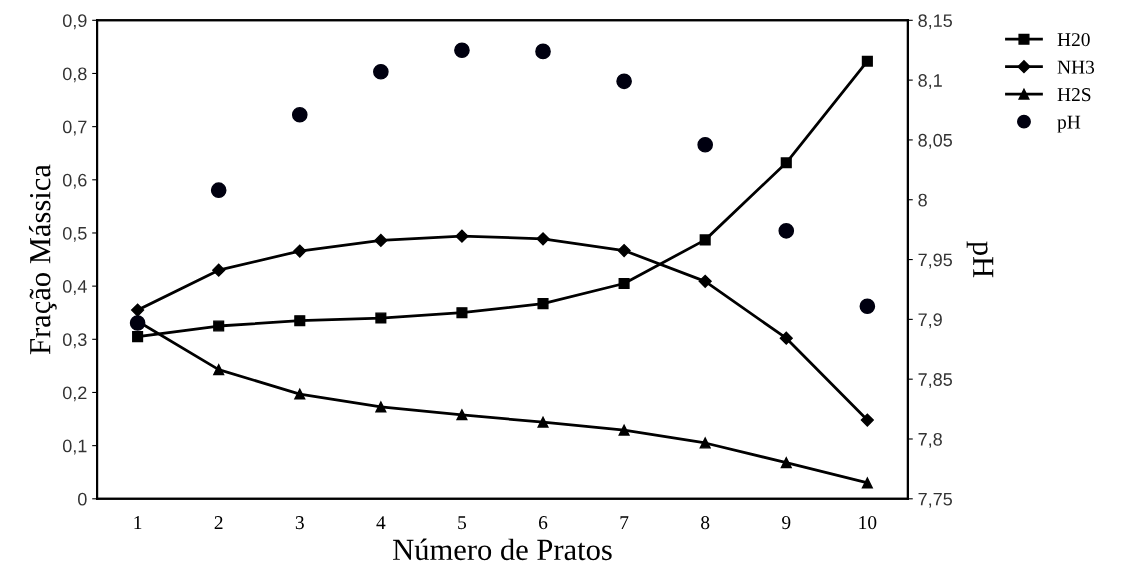  What do you see at coordinates (935, 381) in the screenshot?
I see `y2-tick-label: 7,85` at bounding box center [935, 381].